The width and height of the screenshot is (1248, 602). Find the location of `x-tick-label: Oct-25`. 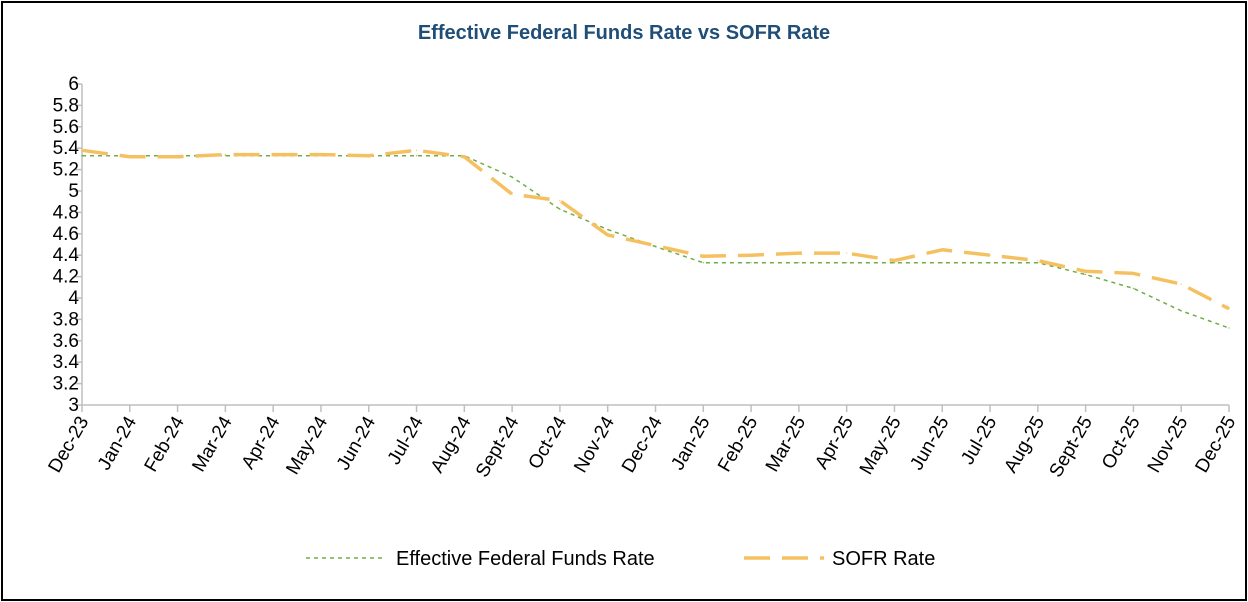

x-tick-label: Oct-25 is located at coordinates (1121, 443).